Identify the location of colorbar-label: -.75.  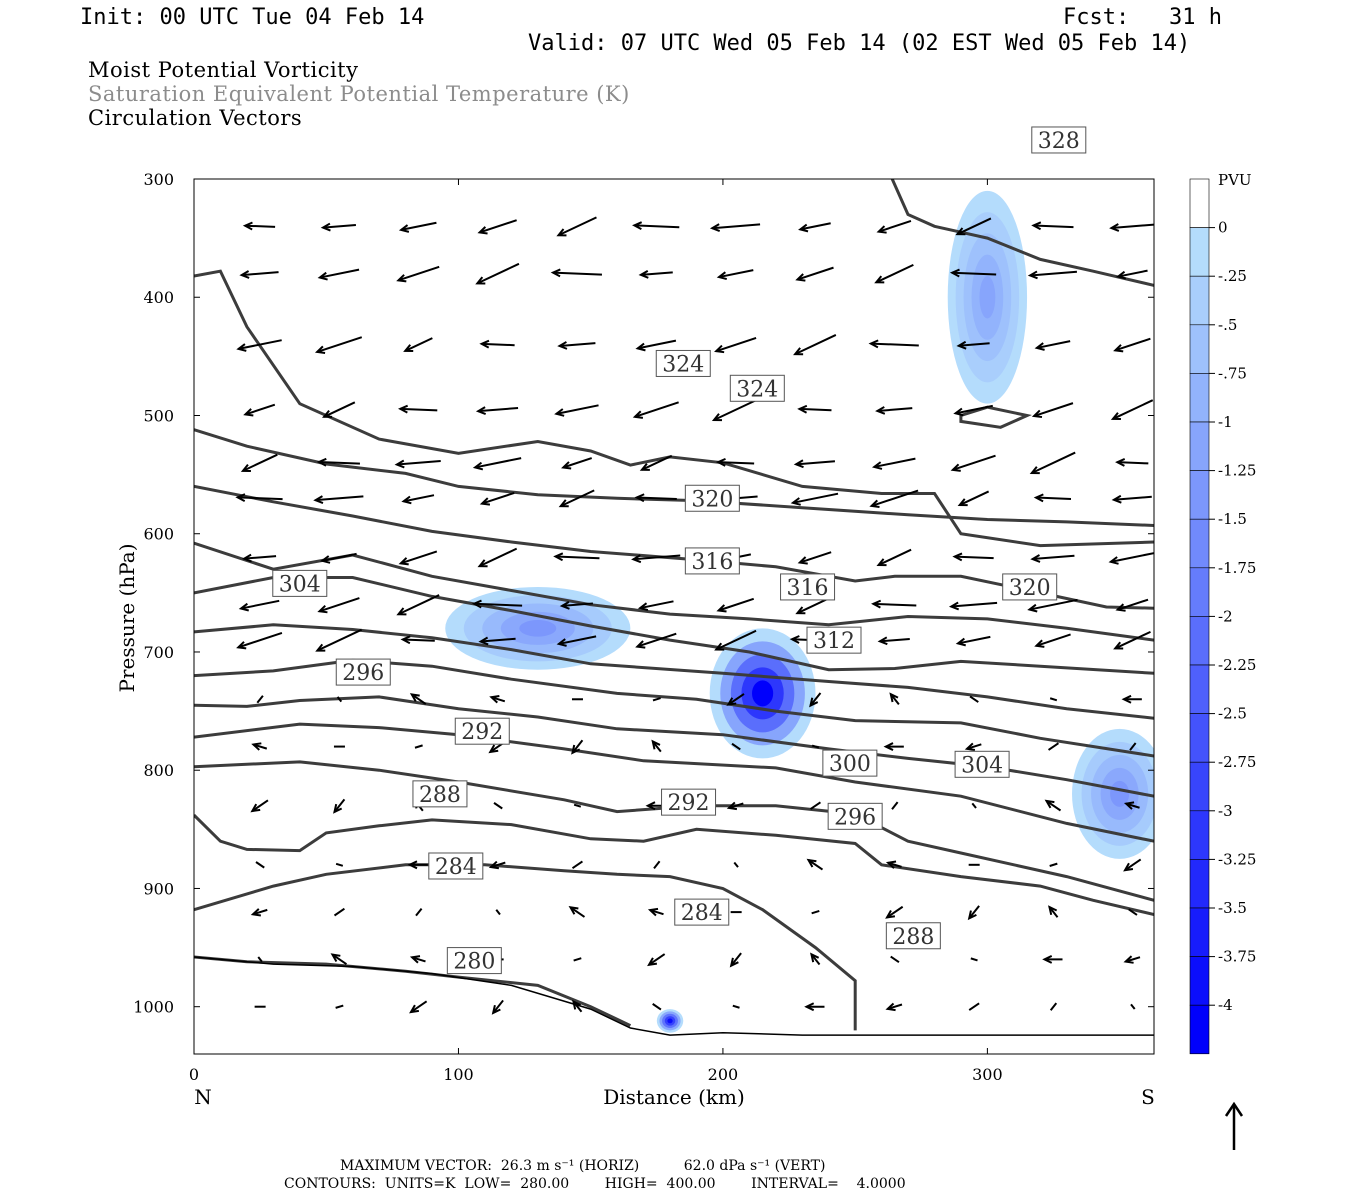
(1232, 373).